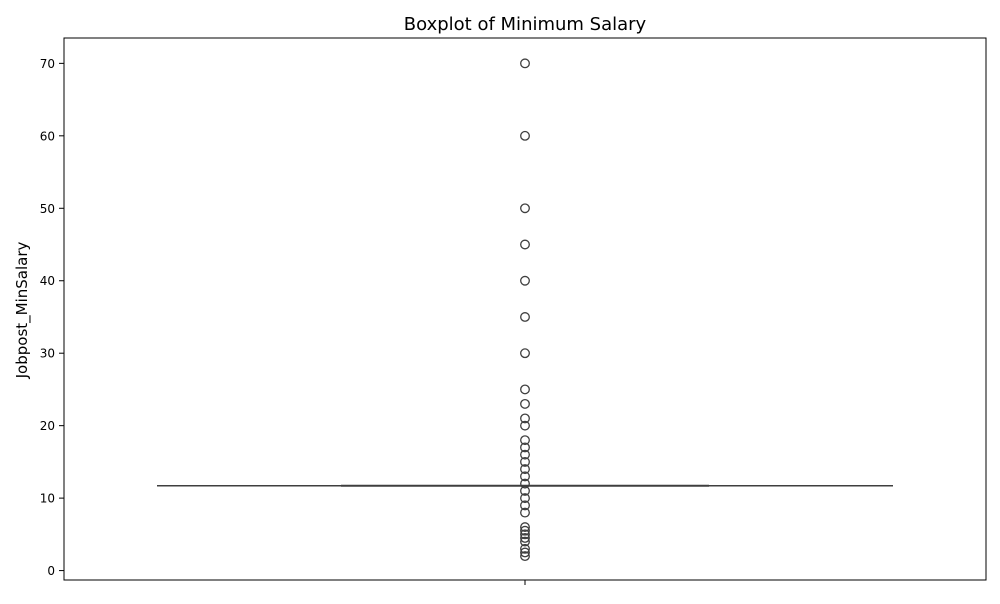 This screenshot has width=1000, height=604. Describe the element at coordinates (51, 571) in the screenshot. I see `y-tick-label: 0` at that location.